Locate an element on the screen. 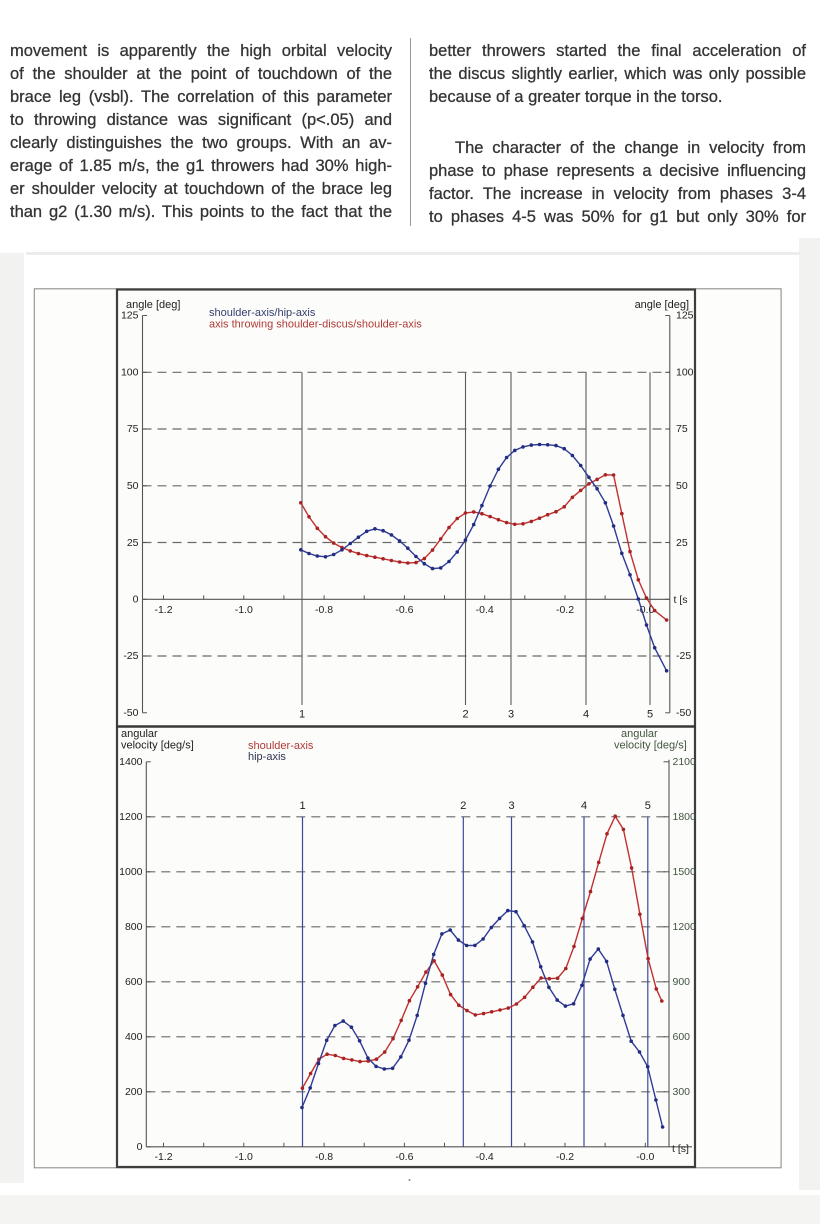  svg-text: 1000 is located at coordinates (131, 872).